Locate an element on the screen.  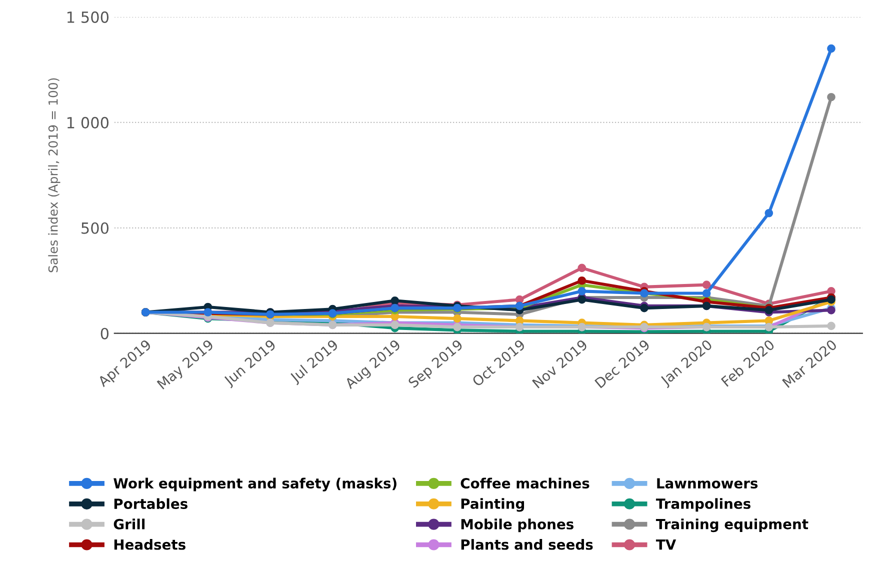
legend-label: Portables is located at coordinates (151, 504).